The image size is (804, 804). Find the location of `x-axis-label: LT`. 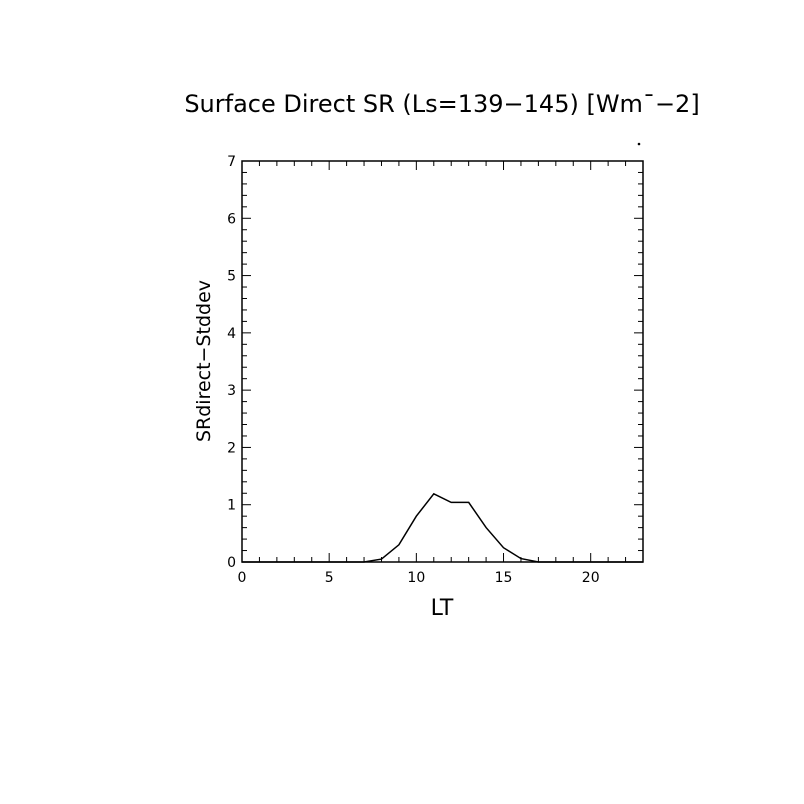

x-axis-label: LT is located at coordinates (442, 608).